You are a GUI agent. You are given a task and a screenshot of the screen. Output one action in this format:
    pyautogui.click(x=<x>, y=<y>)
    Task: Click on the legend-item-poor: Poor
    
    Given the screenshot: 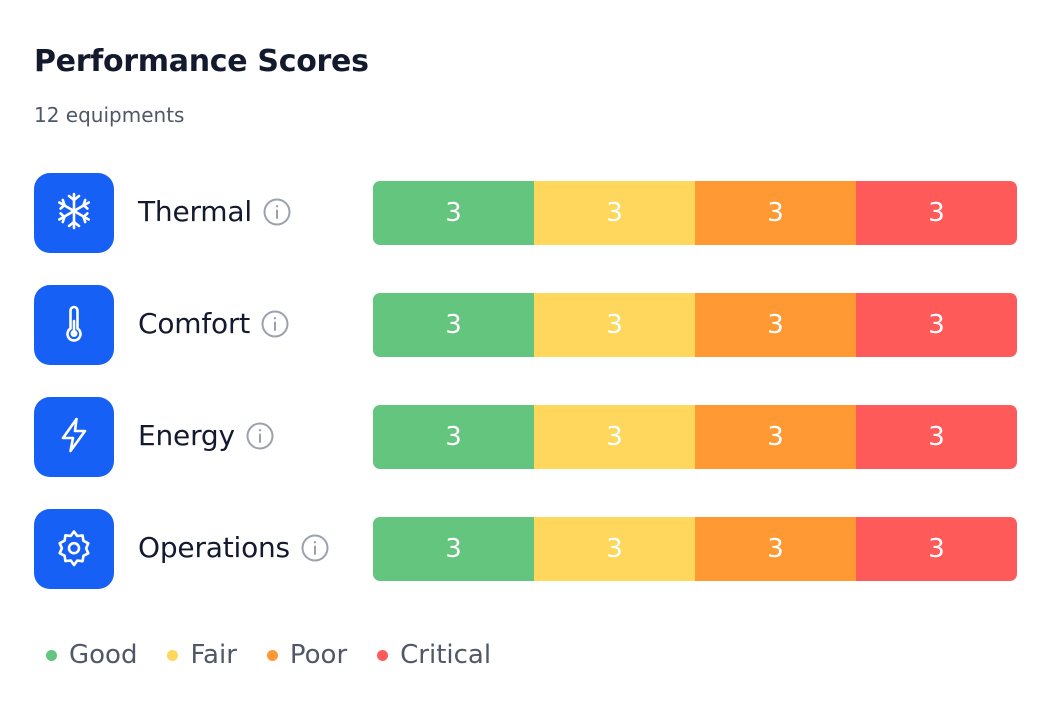 What is the action you would take?
    pyautogui.click(x=307, y=655)
    